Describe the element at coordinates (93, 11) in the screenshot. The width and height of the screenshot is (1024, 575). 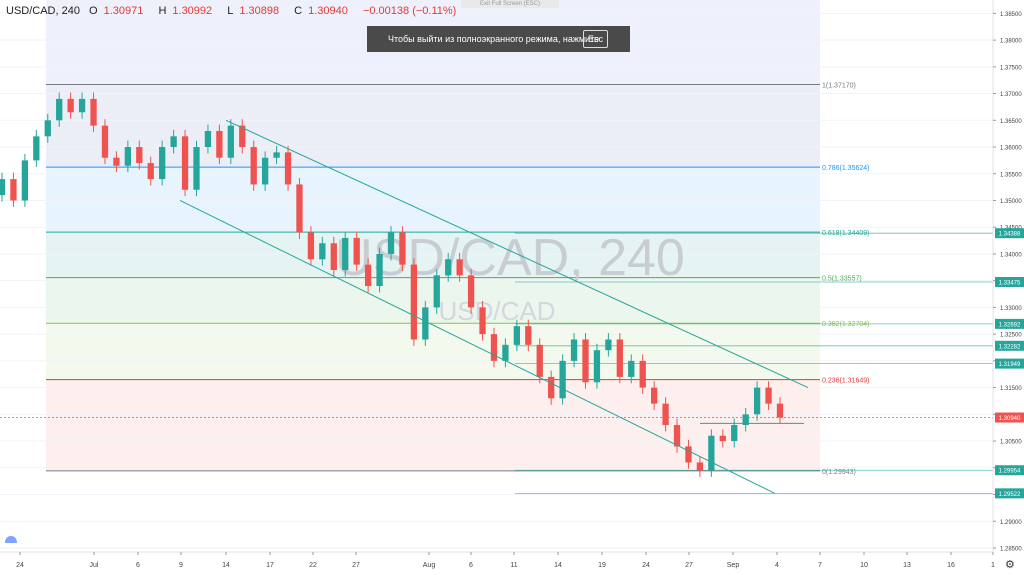
I see `open-label: O` at that location.